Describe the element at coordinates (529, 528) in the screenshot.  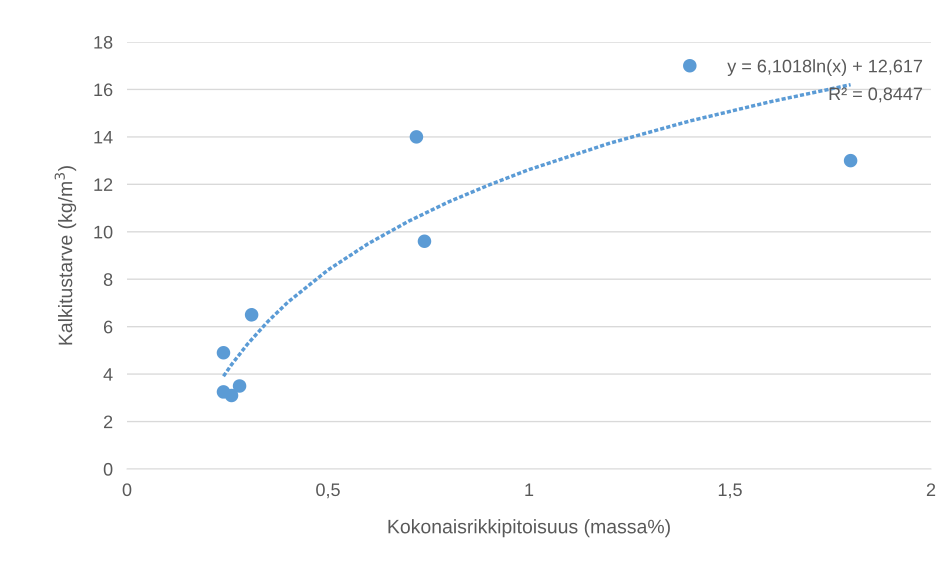
I see `x-axis-title: Kokonaisrikkipitoisuus (massa%)` at that location.